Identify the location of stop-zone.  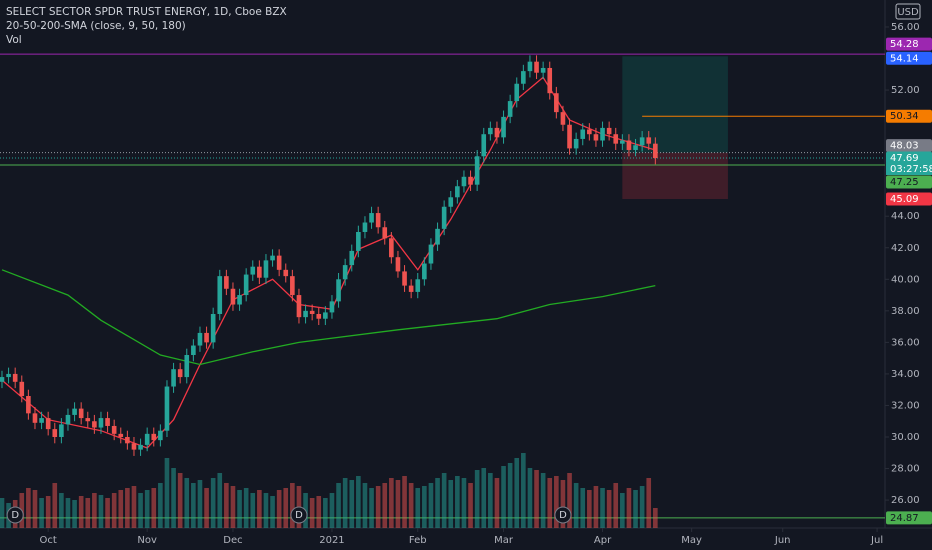
(675, 176).